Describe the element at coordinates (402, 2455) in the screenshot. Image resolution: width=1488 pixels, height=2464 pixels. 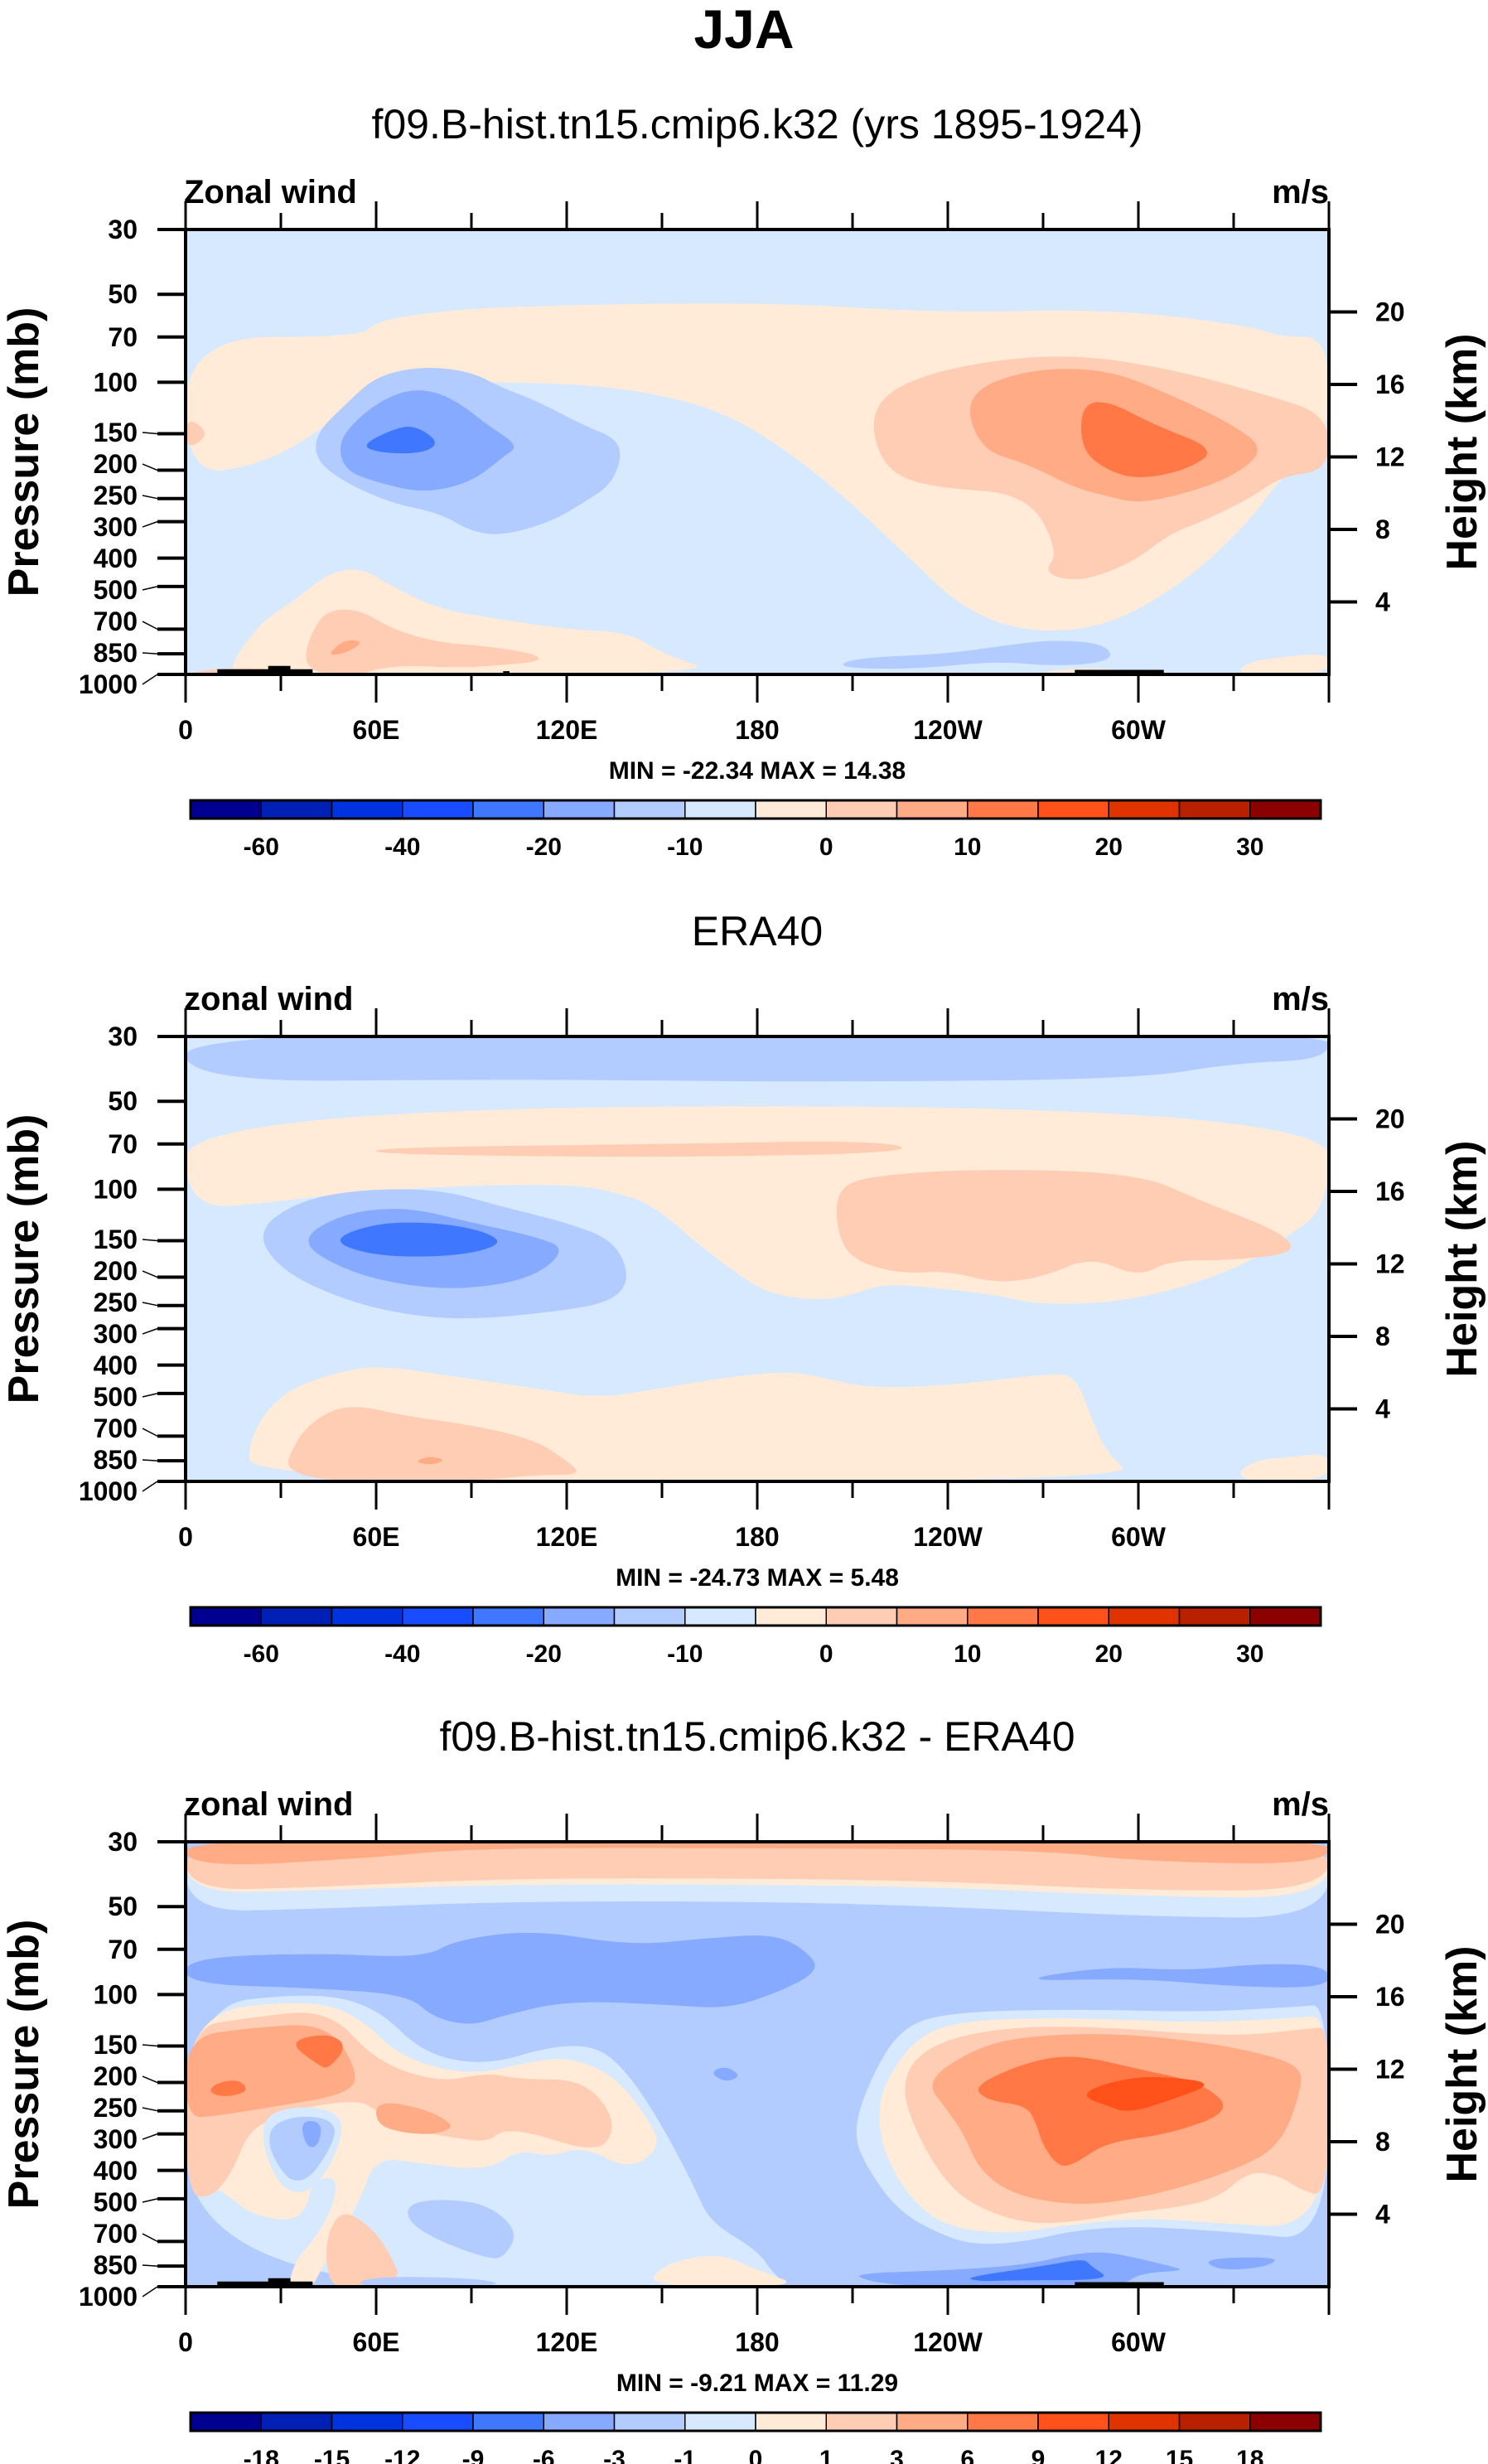
I see `colorbar-label: -12` at that location.